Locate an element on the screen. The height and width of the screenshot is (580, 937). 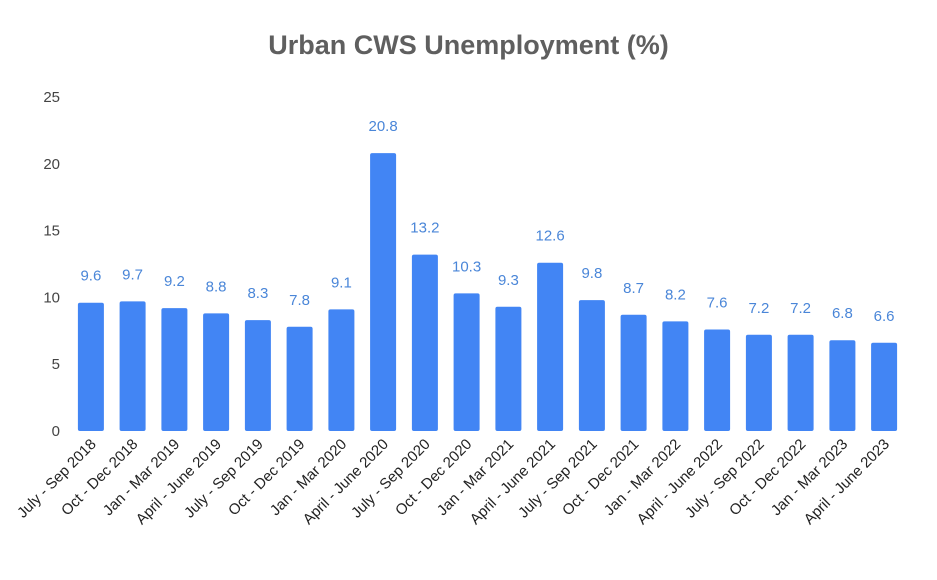
y-tick-label: 10 is located at coordinates (51, 297).